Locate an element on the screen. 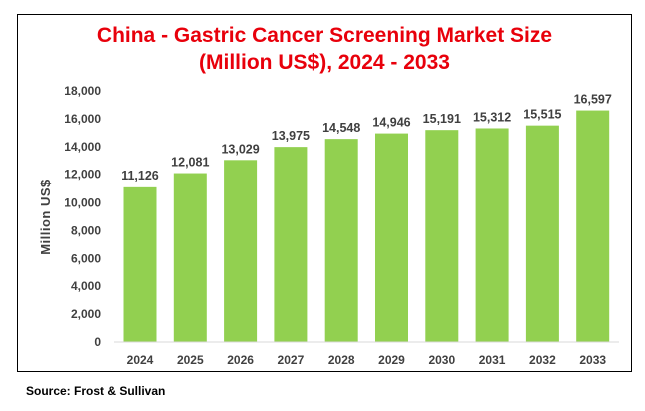 The image size is (645, 411). chart-title-line-2: (Million US$), 2024 - 2033 is located at coordinates (324, 62).